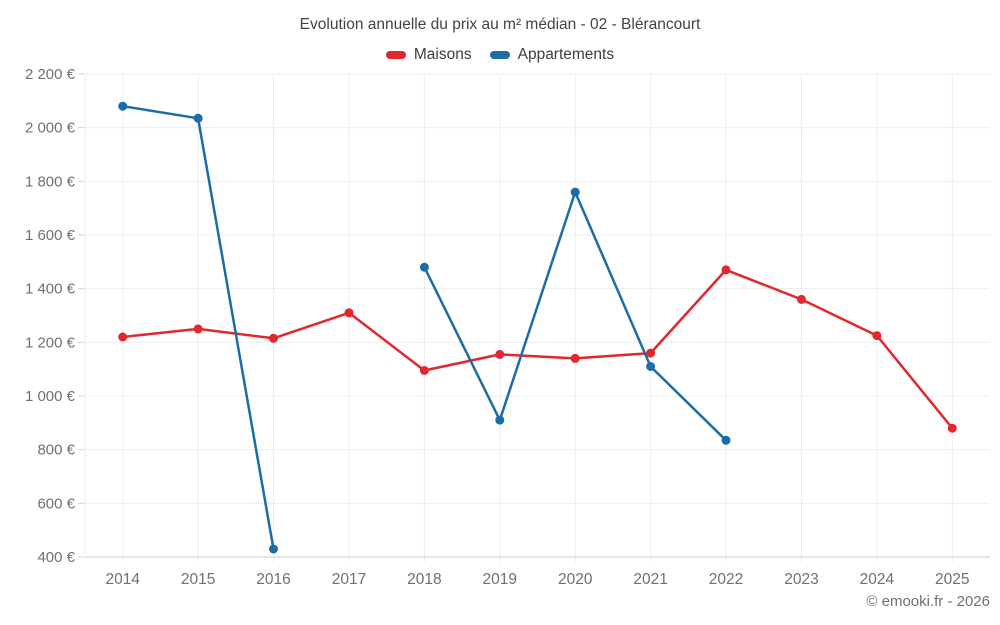 Image resolution: width=1000 pixels, height=625 pixels. What do you see at coordinates (198, 118) in the screenshot?
I see `appartements-point-2015` at bounding box center [198, 118].